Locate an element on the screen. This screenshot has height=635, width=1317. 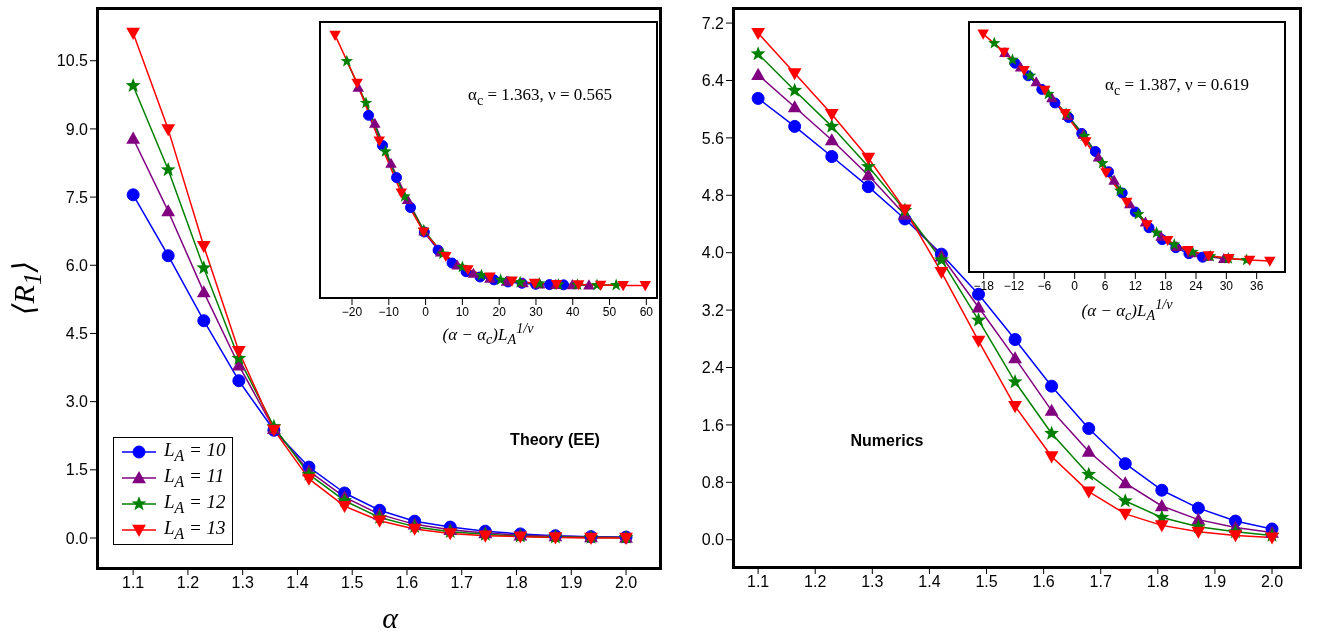
annotation: Numerics is located at coordinates (887, 441).